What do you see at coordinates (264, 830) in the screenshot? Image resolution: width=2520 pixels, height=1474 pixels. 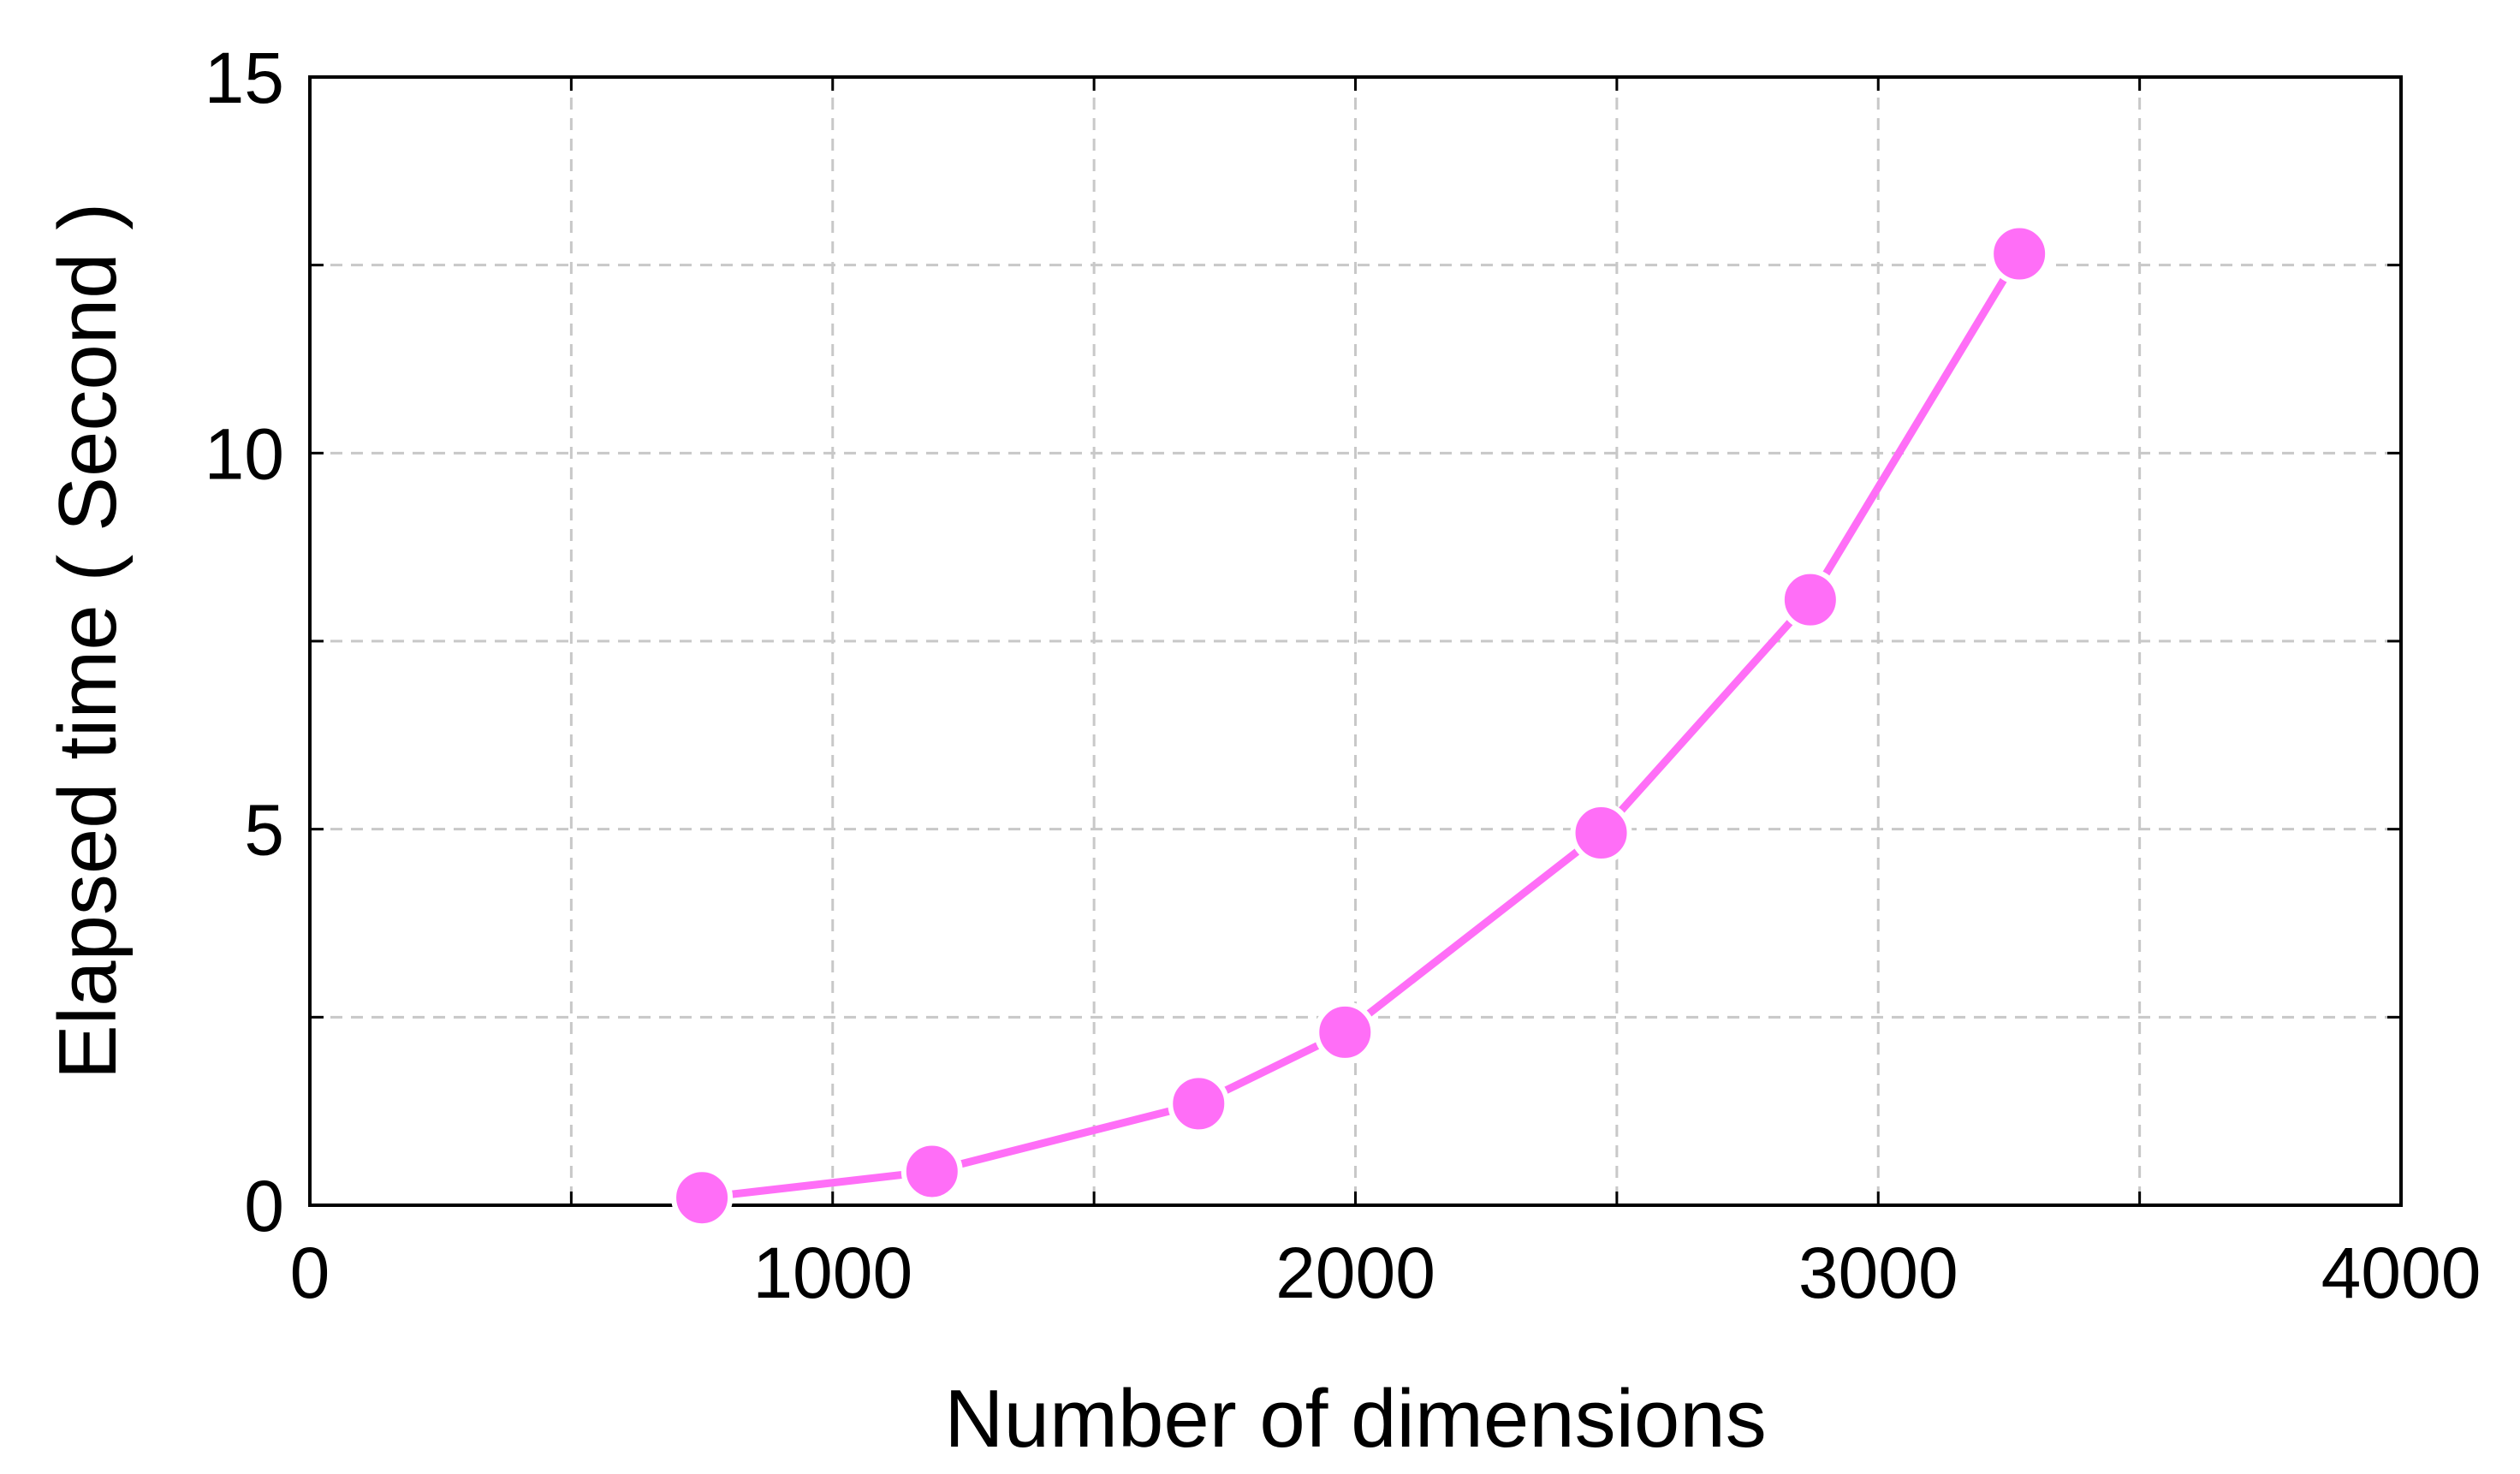 I see `y-tick-label: 5` at bounding box center [264, 830].